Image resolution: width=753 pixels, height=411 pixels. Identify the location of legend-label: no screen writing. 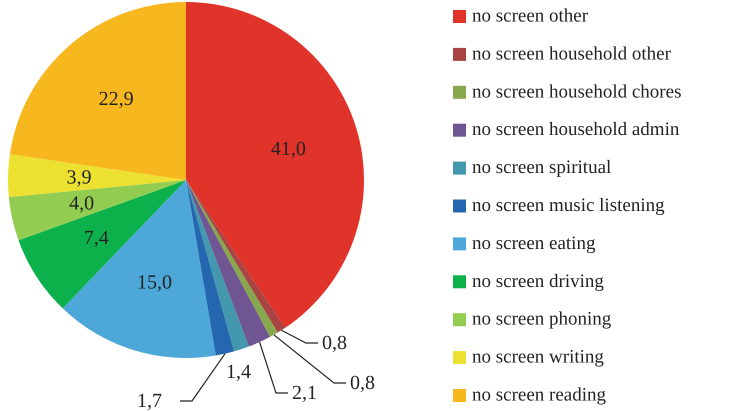
(538, 357).